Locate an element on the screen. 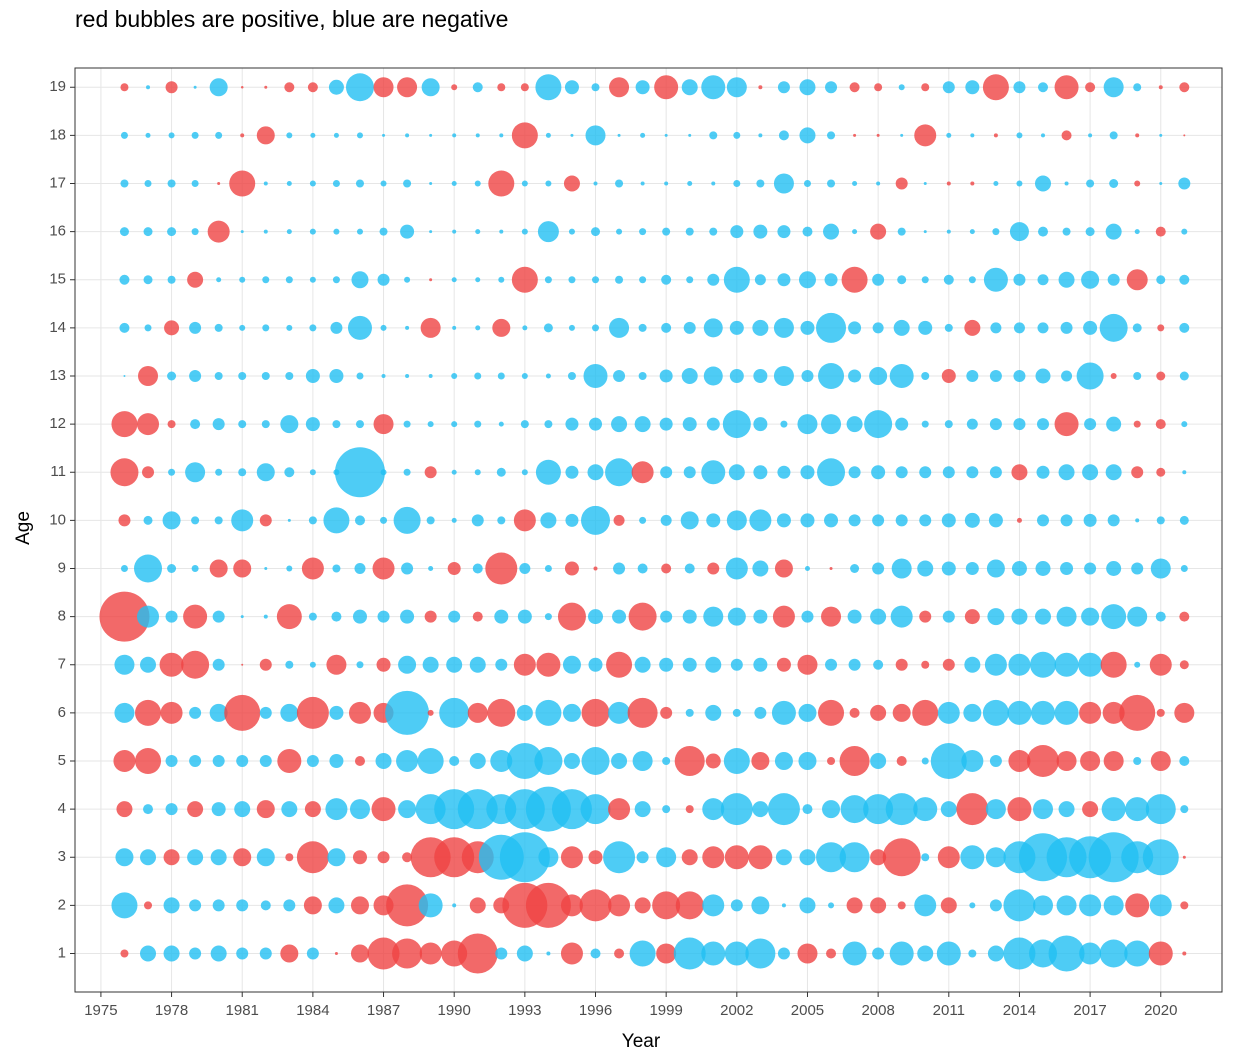 Image resolution: width=1238 pixels, height=1057 pixels. y-tick-label: 5 is located at coordinates (62, 760).